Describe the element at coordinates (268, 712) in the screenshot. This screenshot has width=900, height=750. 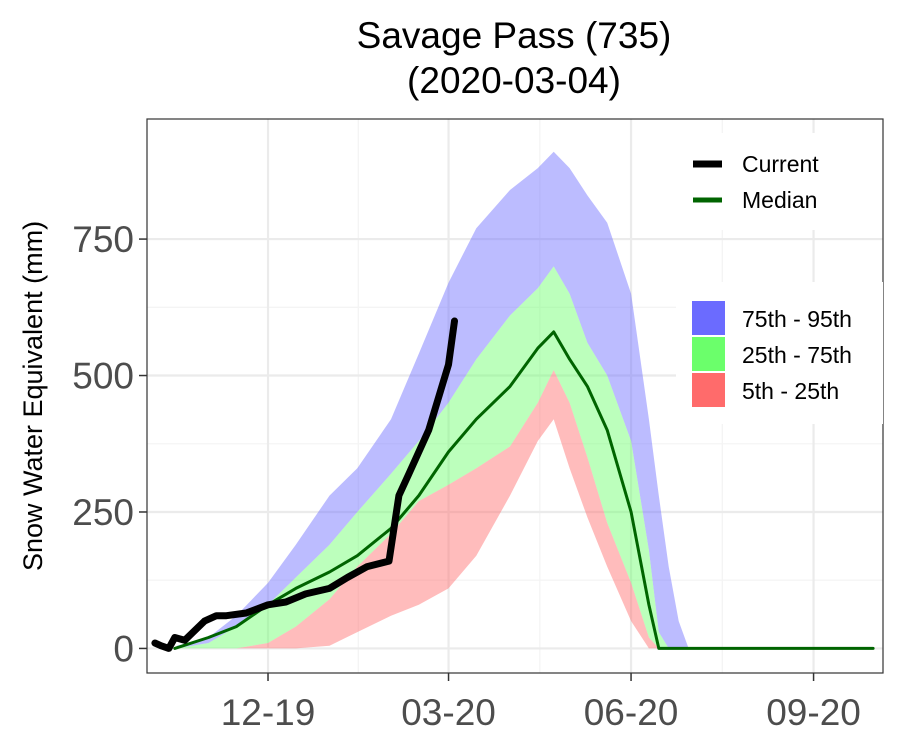
I see `x-tick-label: 12-19` at that location.